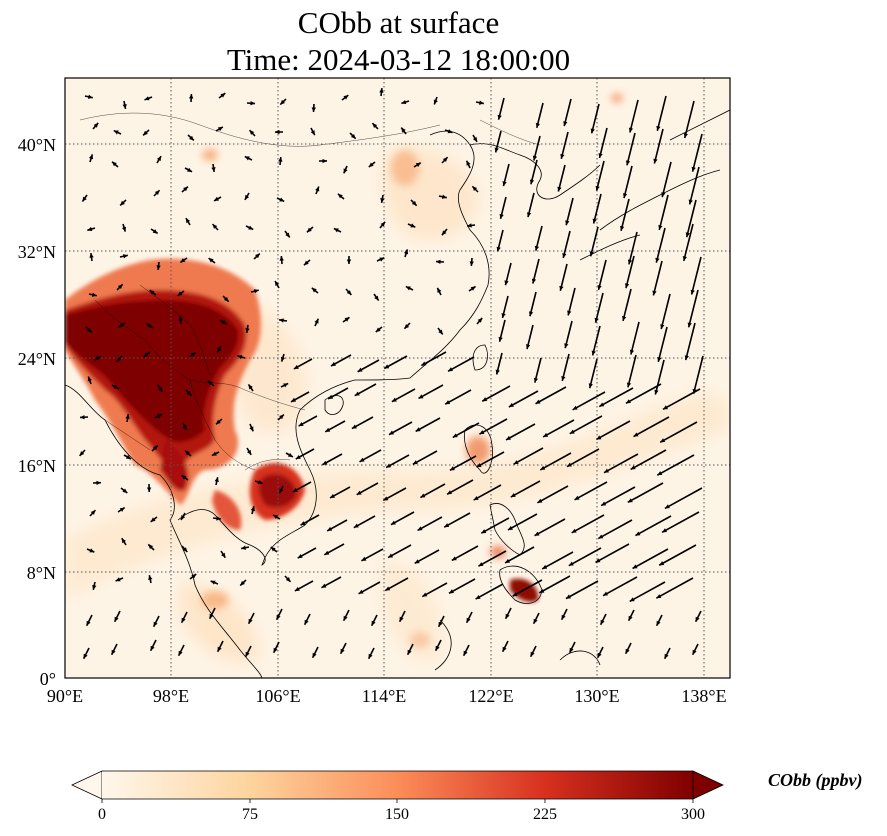  What do you see at coordinates (163, 381) in the screenshot?
I see `co-hotspot-indochina` at bounding box center [163, 381].